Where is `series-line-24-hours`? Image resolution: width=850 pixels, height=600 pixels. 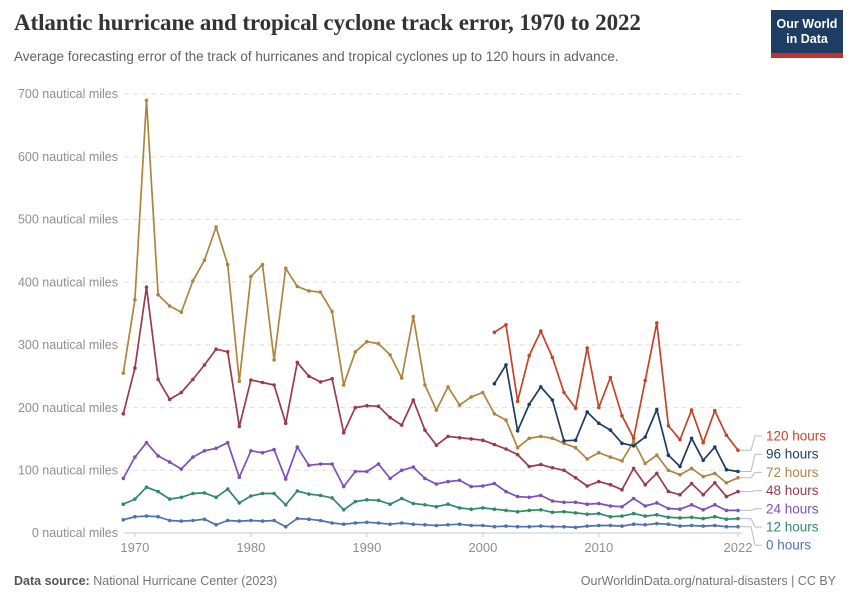
series-line-24-hours is located at coordinates (430, 476).